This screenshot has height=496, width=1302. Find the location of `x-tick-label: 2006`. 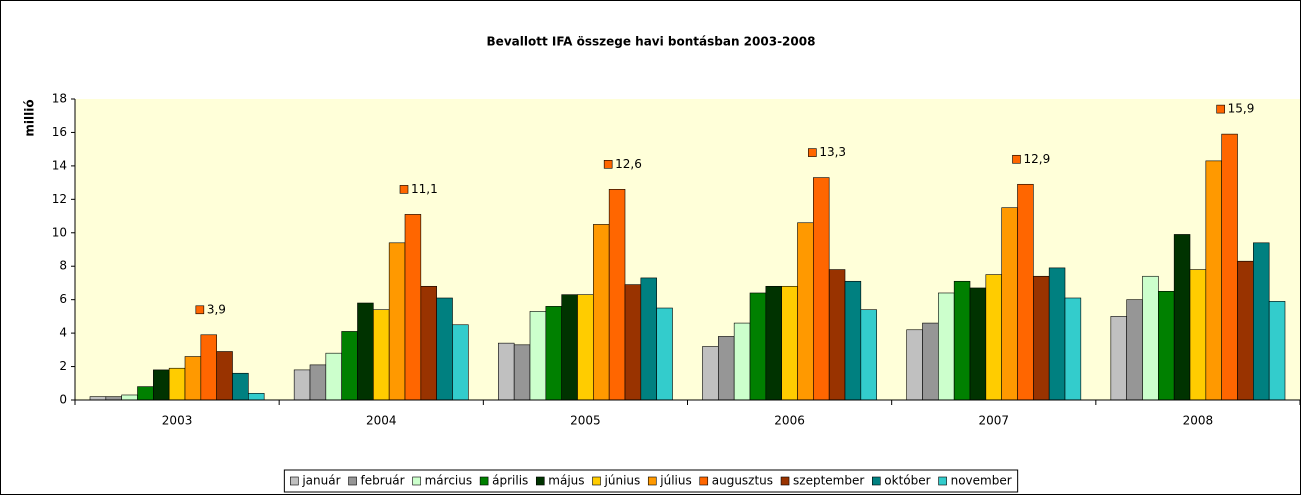

x-tick-label: 2006 is located at coordinates (789, 421).